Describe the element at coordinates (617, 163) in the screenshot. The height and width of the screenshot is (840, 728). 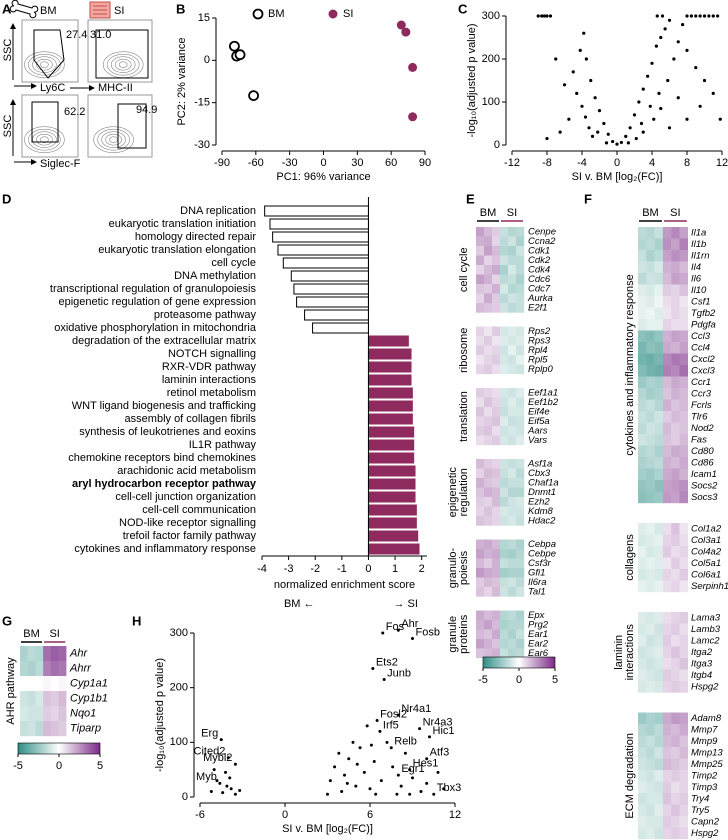
I see `x-tick-label: 0` at that location.